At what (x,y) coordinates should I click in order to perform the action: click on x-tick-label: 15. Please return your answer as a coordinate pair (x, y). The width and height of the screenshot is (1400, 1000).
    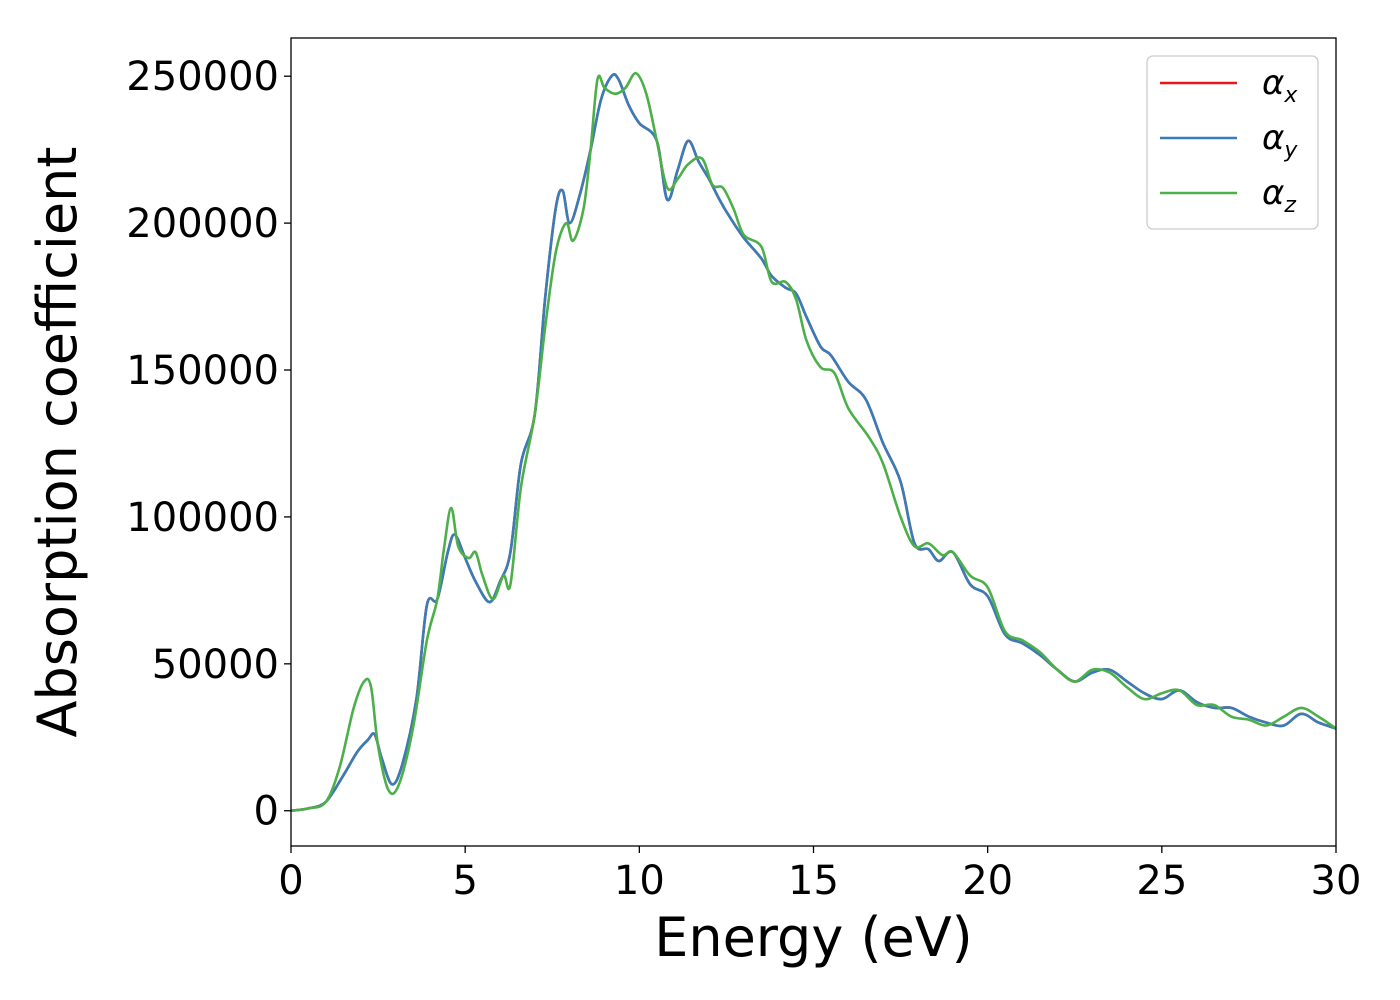
    Looking at the image, I should click on (813, 881).